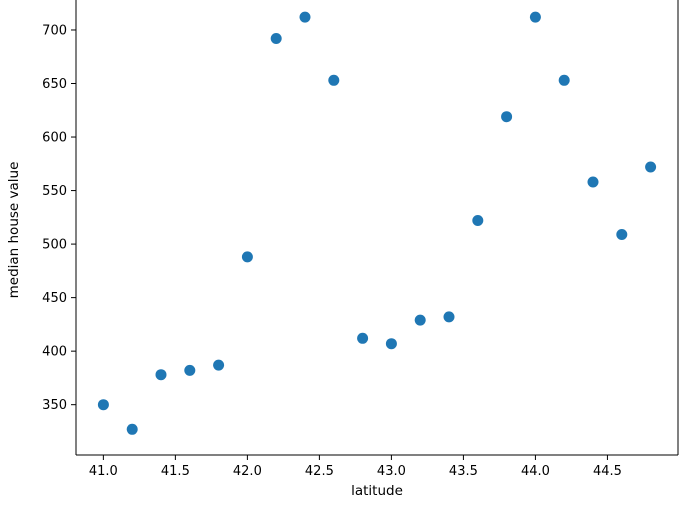 The height and width of the screenshot is (508, 686). What do you see at coordinates (54, 298) in the screenshot?
I see `y-tick-label: 450` at bounding box center [54, 298].